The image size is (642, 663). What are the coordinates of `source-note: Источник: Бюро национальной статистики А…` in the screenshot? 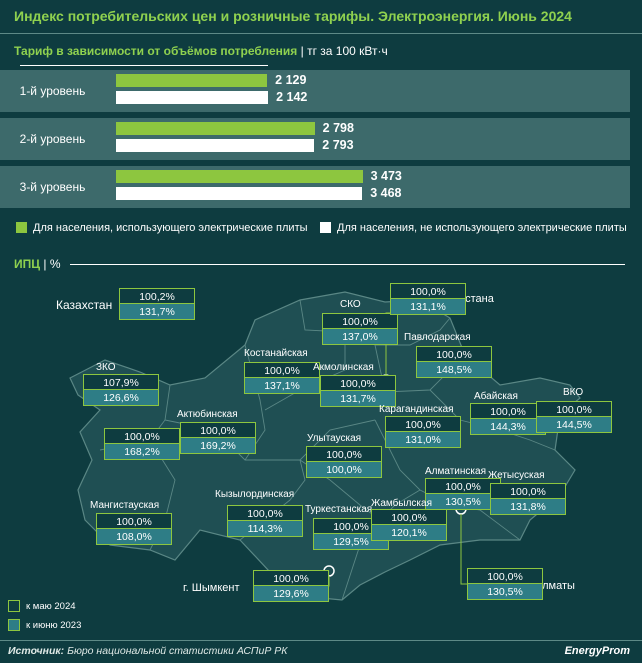 It's located at (147, 651).